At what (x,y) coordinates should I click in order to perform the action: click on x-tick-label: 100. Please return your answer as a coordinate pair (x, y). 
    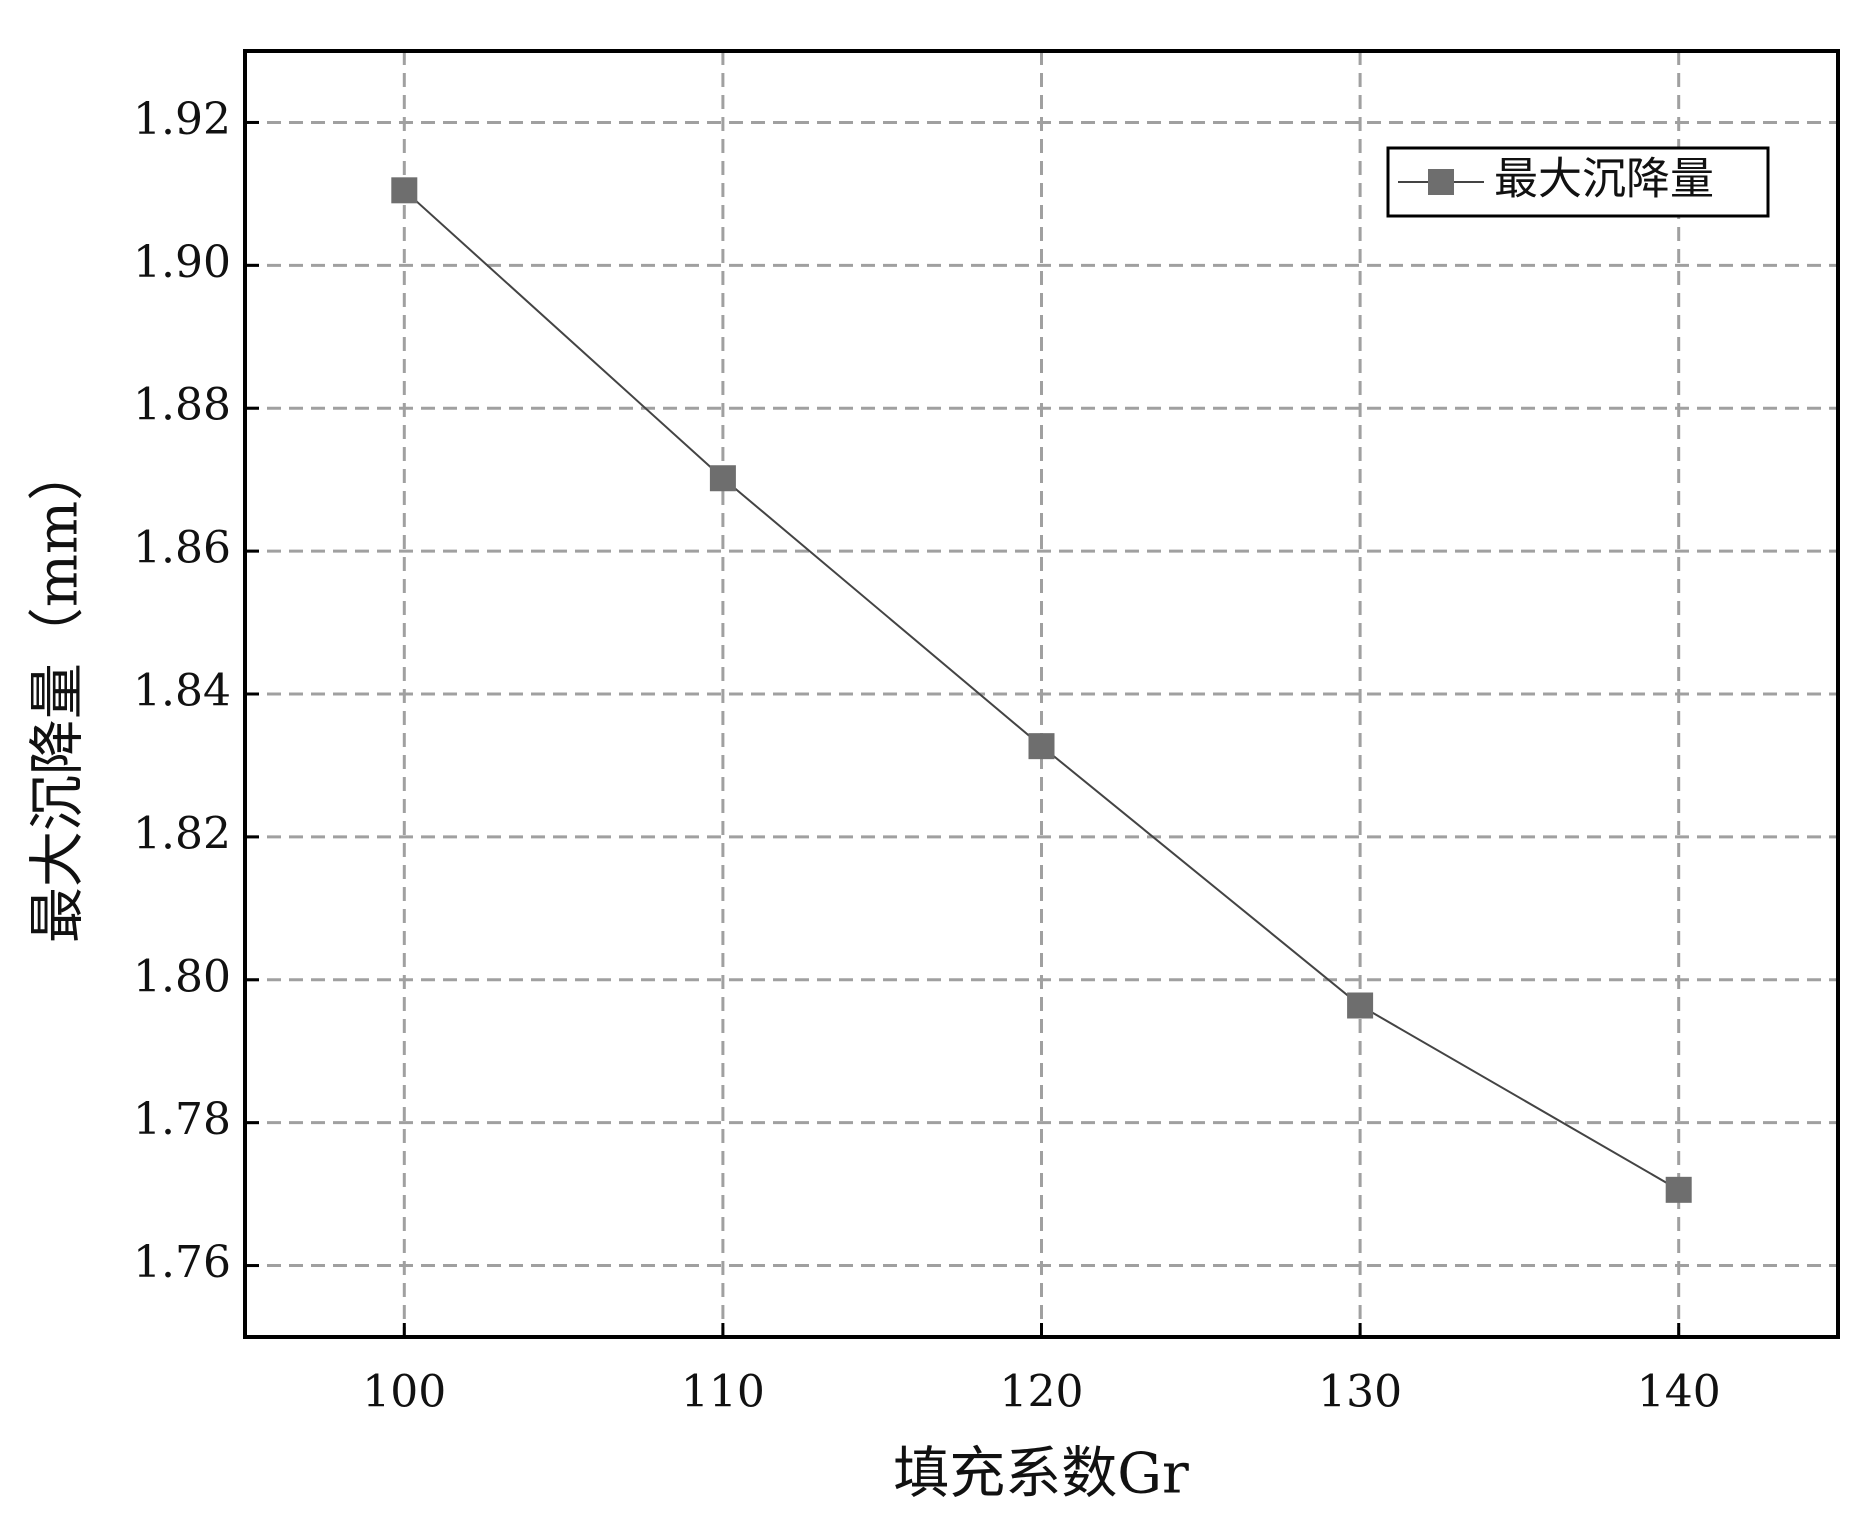
    Looking at the image, I should click on (404, 1392).